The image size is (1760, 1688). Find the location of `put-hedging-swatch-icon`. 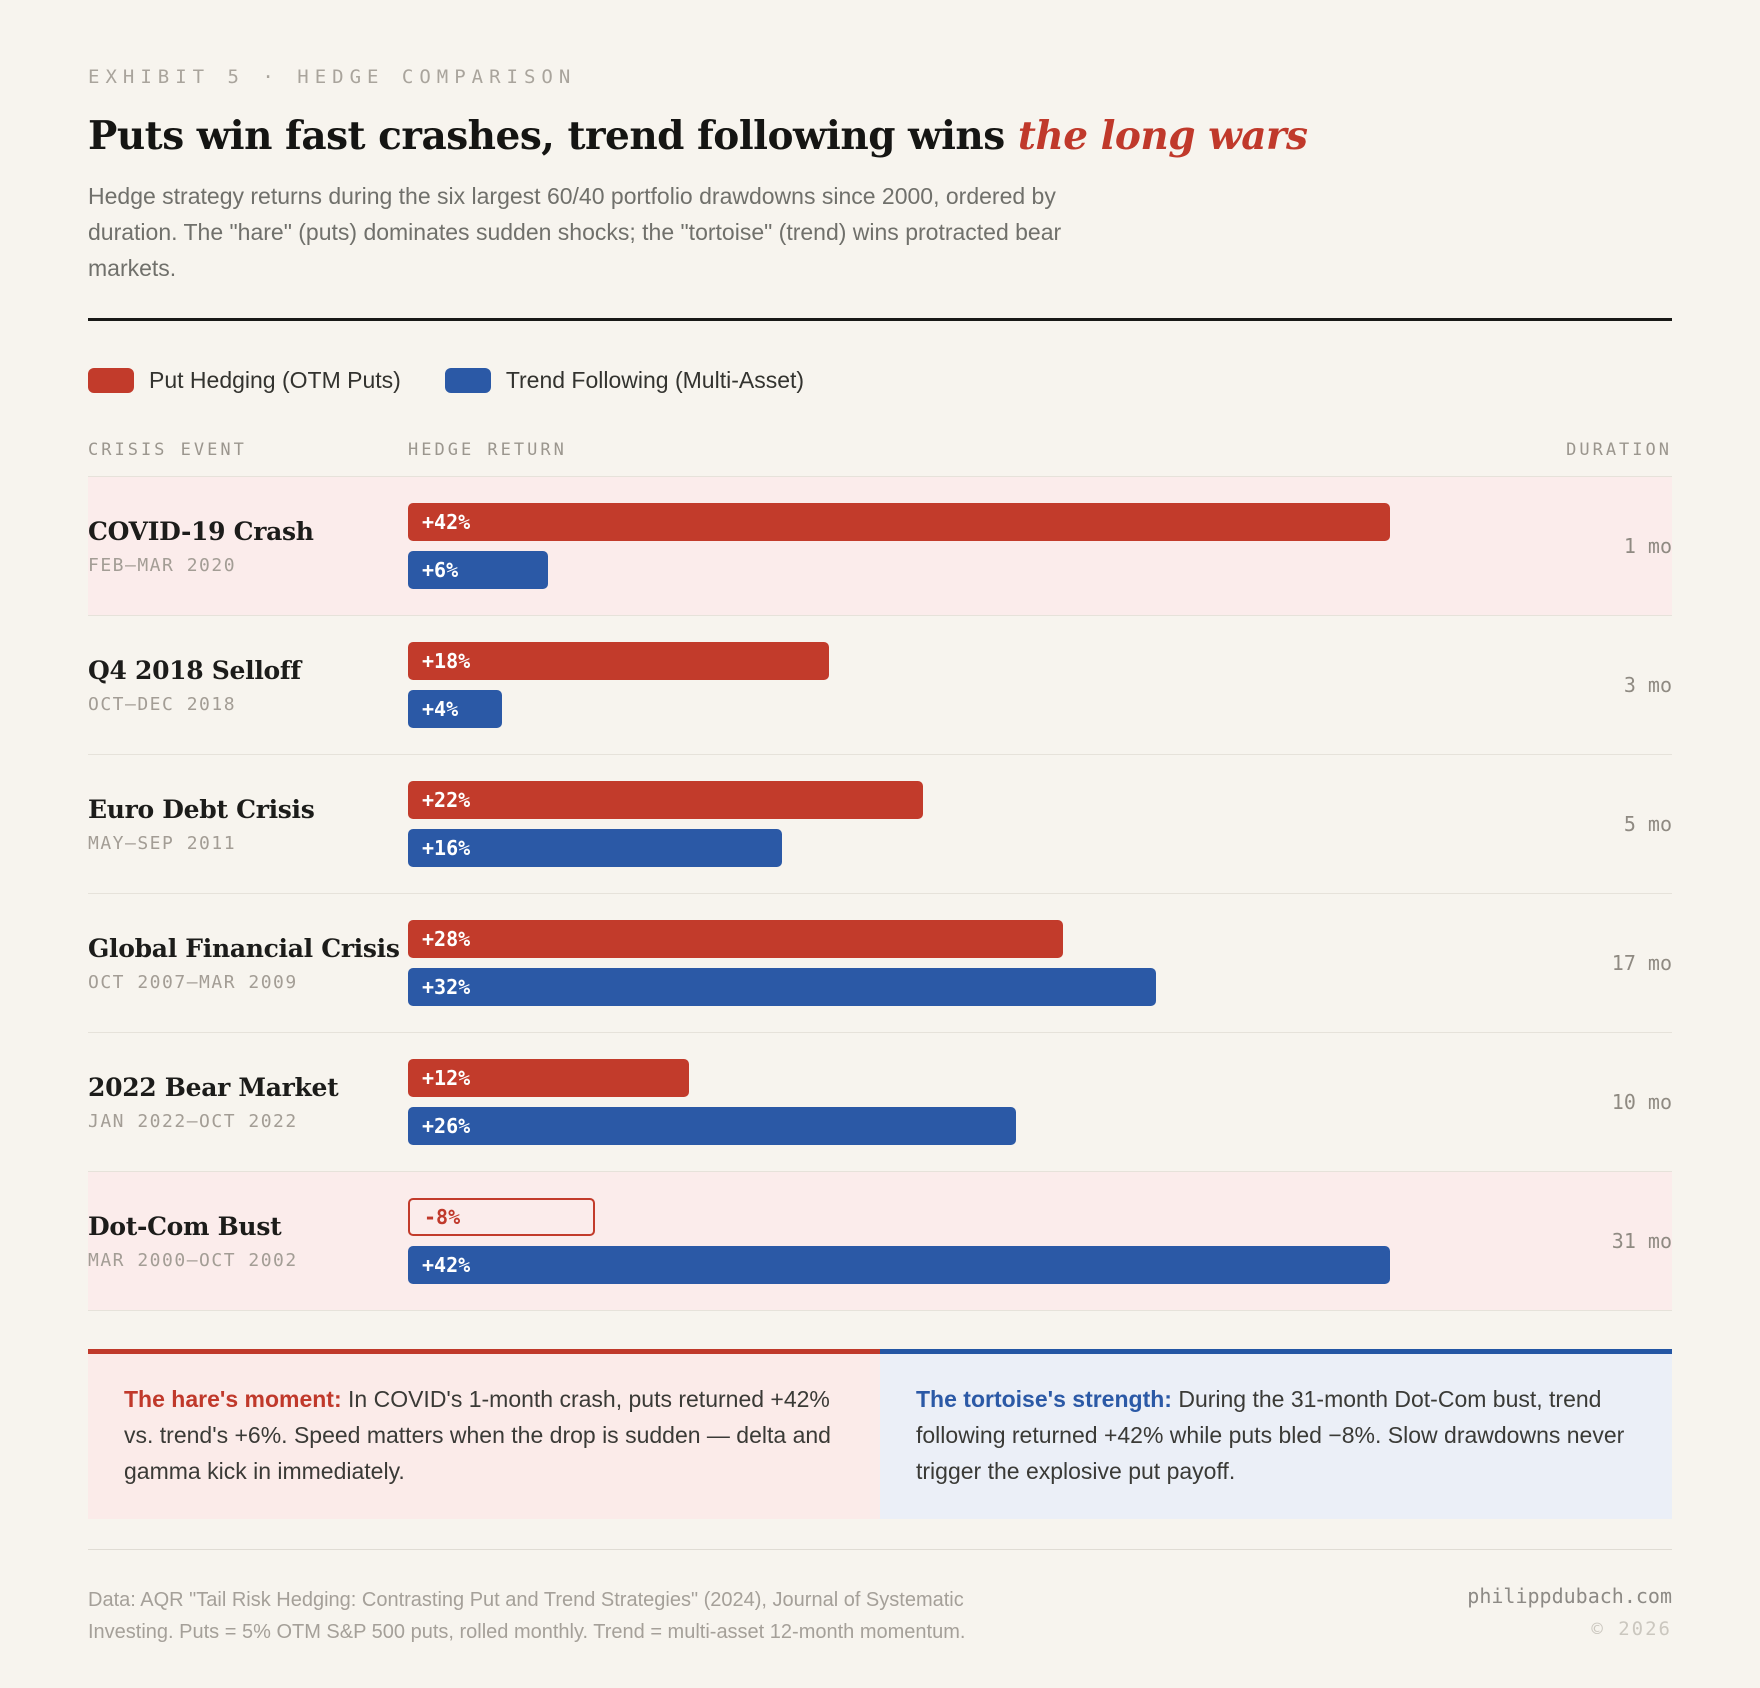

put-hedging-swatch-icon is located at coordinates (111, 381).